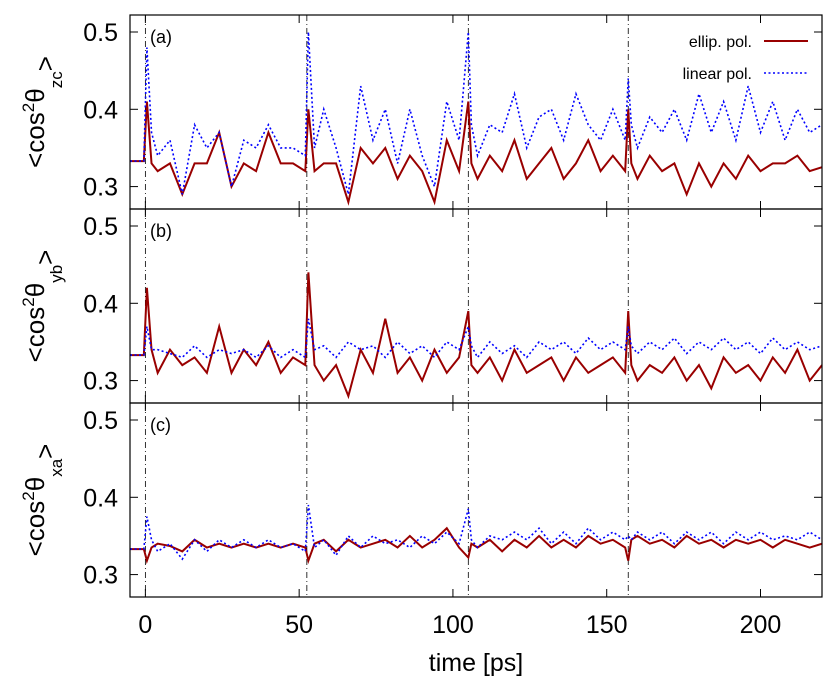 The width and height of the screenshot is (830, 699). I want to click on legend-label: linear pol., so click(717, 74).